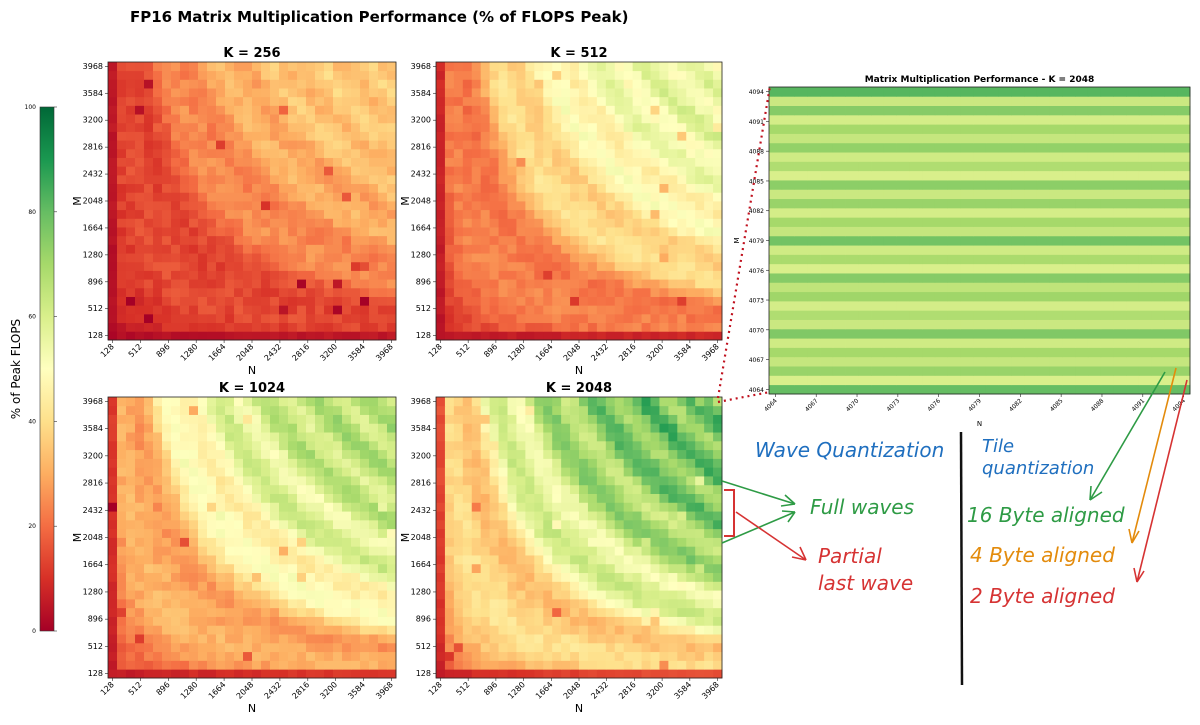  I want to click on y-tick-label: 3200, so click(421, 455).